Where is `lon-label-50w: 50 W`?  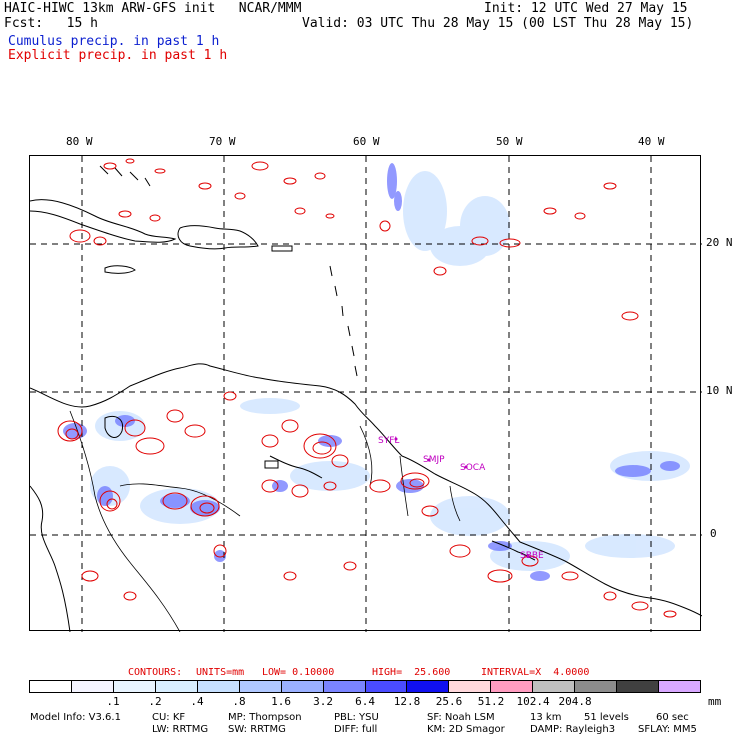 lon-label-50w: 50 W is located at coordinates (509, 141).